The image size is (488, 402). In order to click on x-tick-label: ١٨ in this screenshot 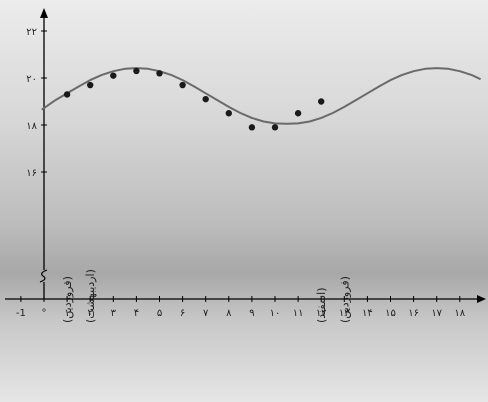, I will do `click(459, 313)`.